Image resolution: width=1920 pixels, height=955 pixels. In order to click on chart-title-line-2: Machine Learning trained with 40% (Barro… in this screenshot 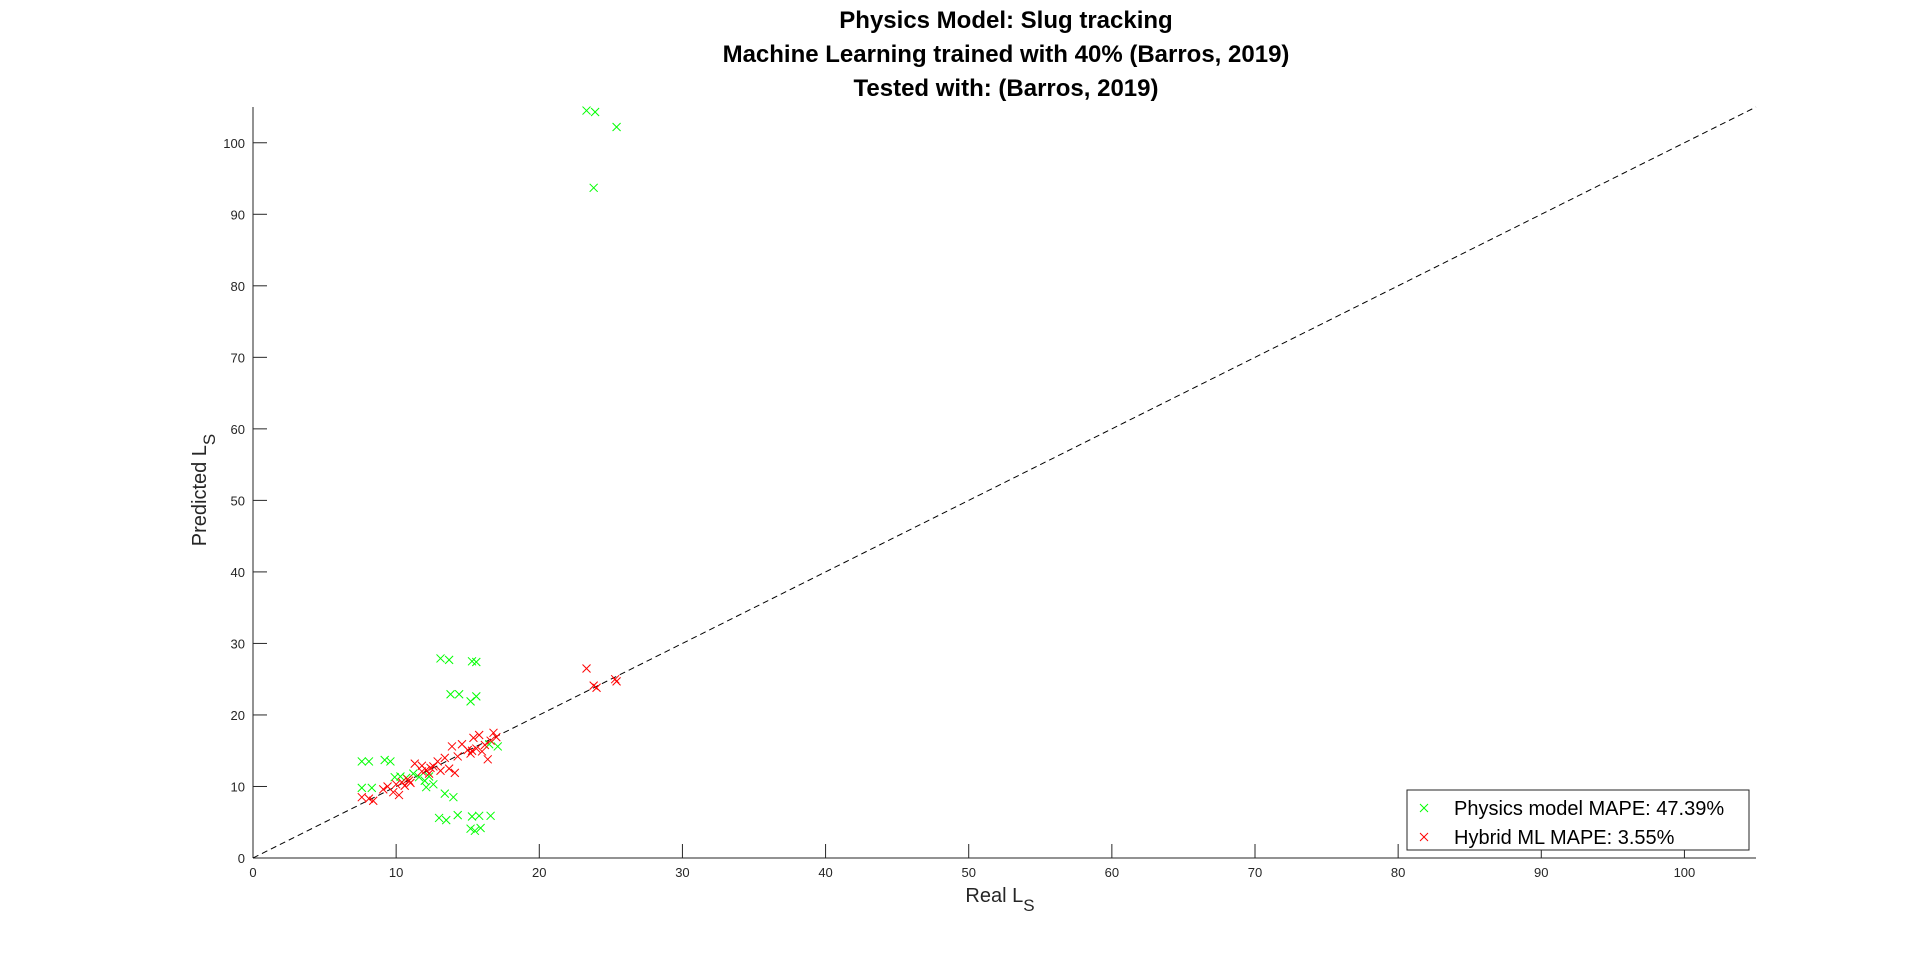, I will do `click(1006, 54)`.